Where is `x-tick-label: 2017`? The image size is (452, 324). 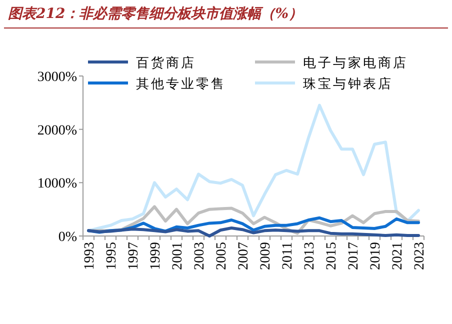
x-tick-label: 2017 is located at coordinates (354, 256).